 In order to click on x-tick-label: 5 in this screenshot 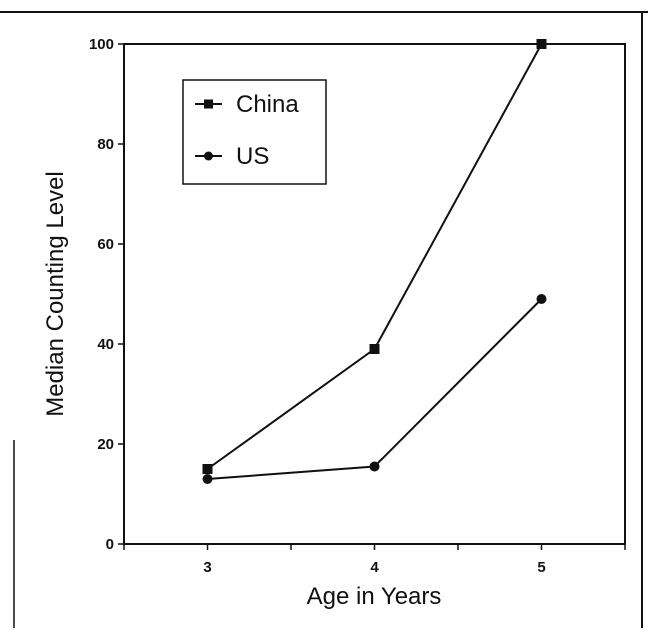, I will do `click(541, 567)`.